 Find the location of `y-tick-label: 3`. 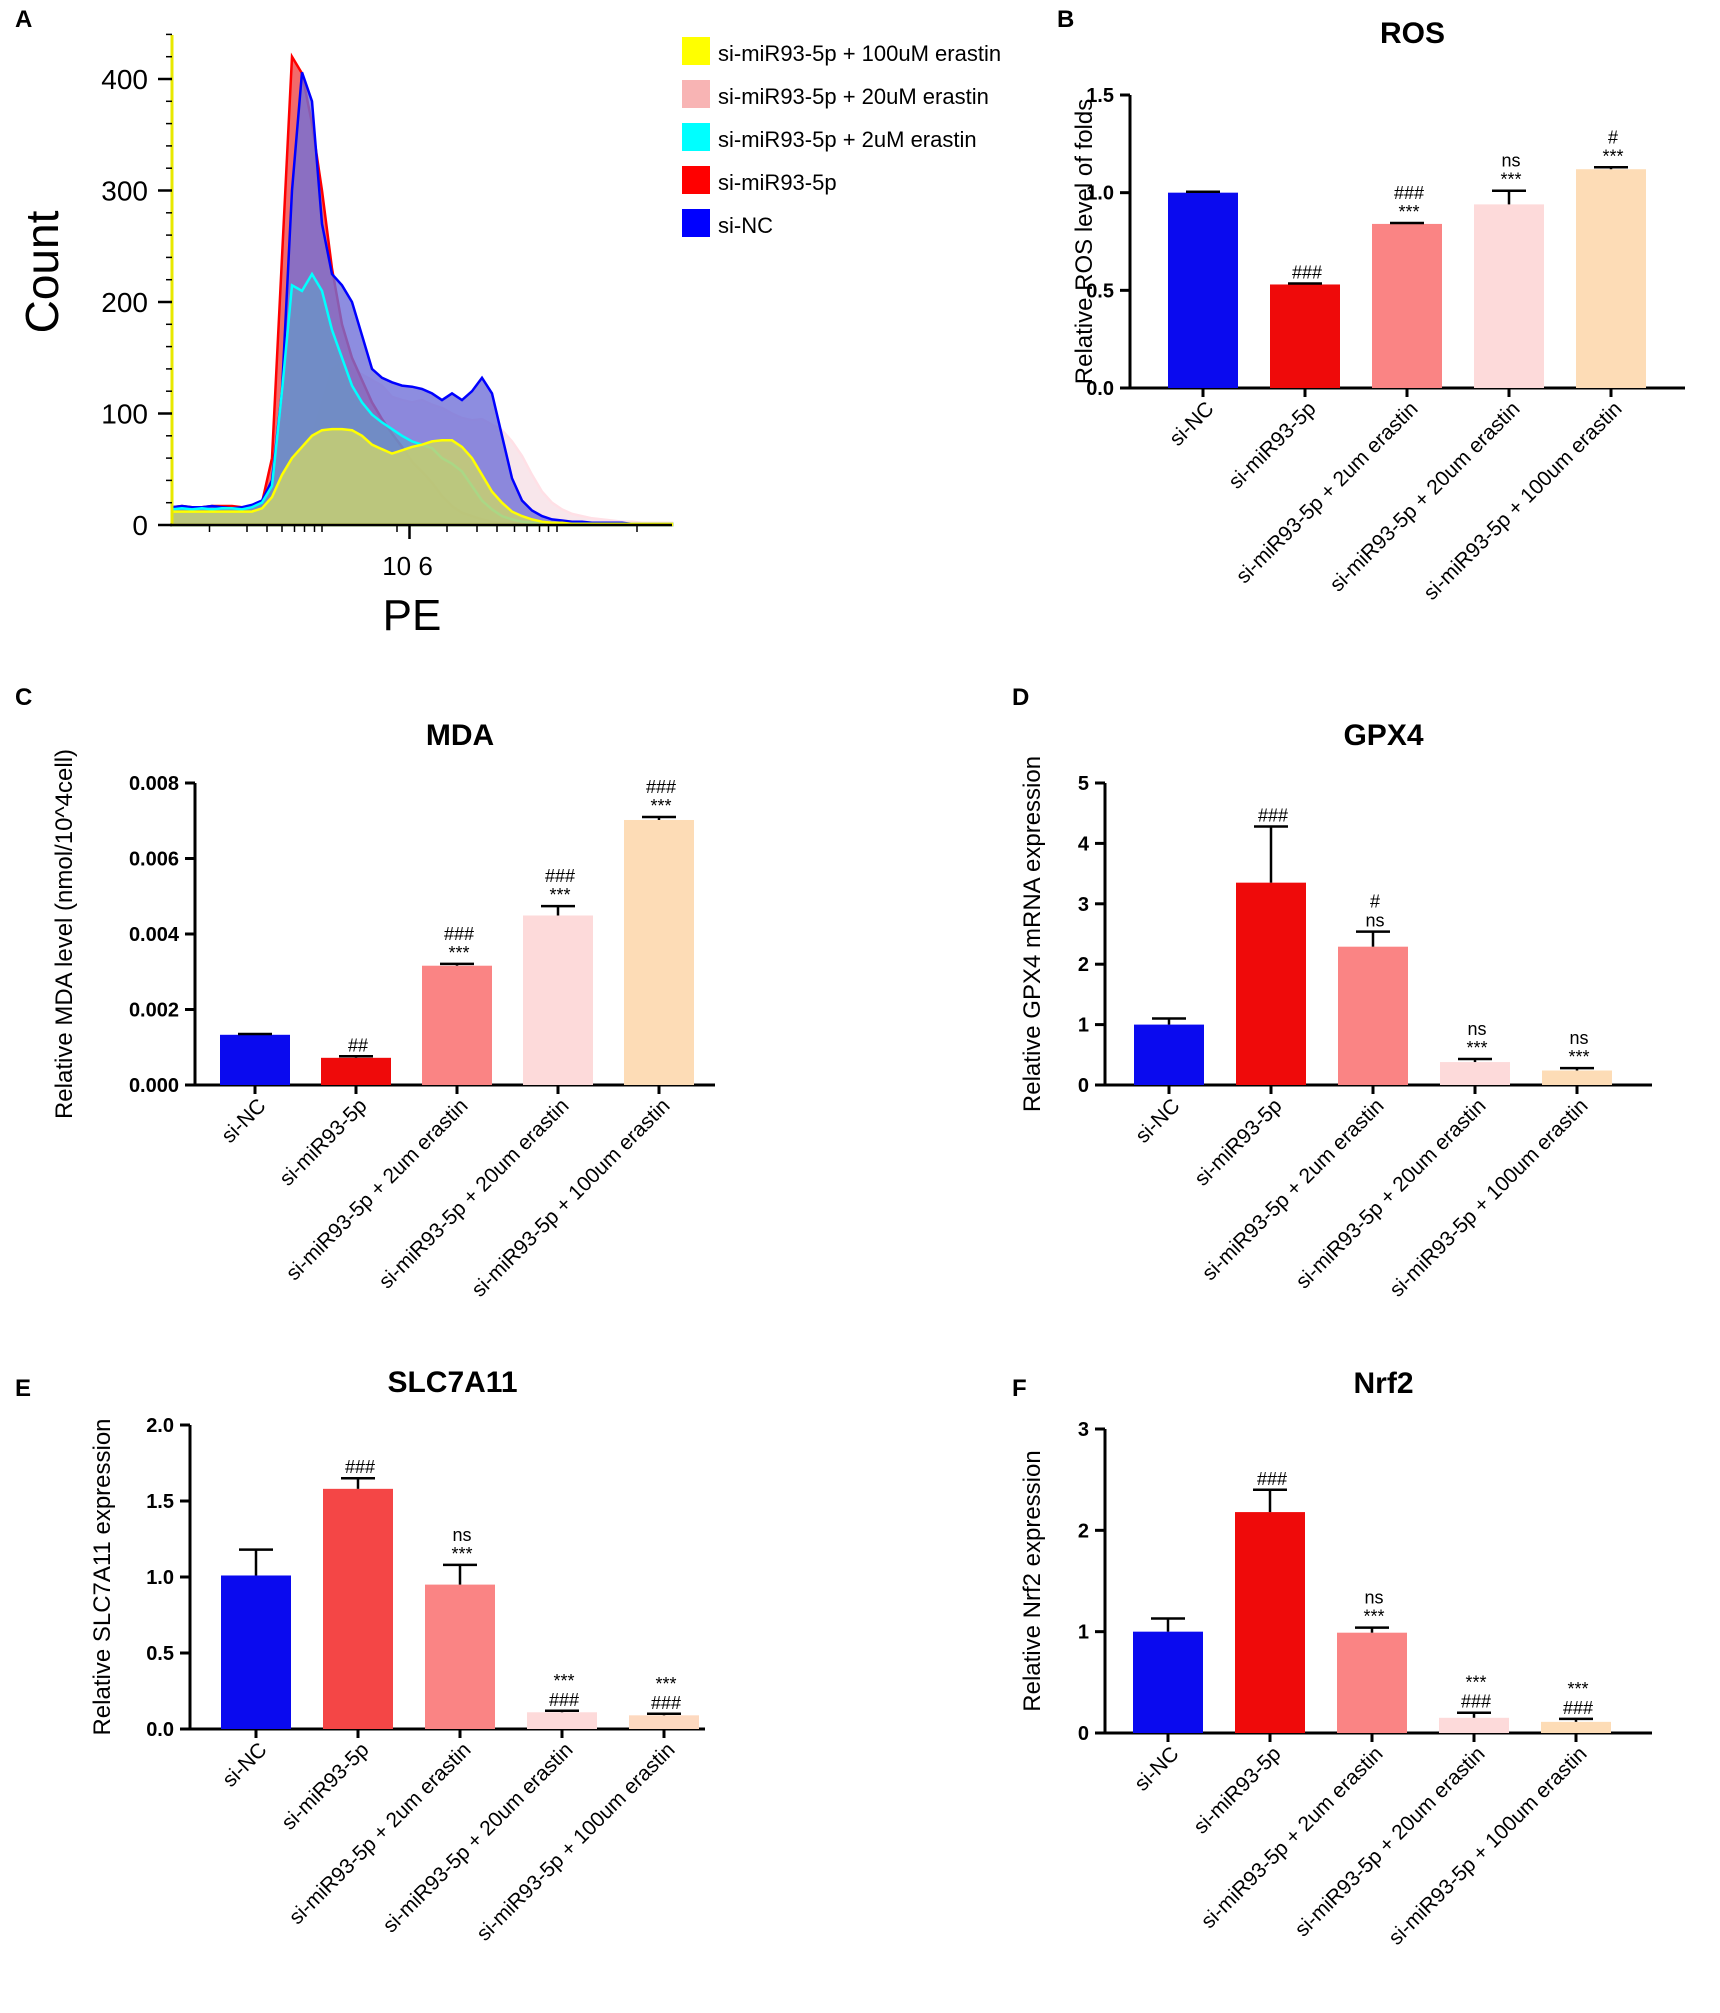

y-tick-label: 3 is located at coordinates (1083, 1430).